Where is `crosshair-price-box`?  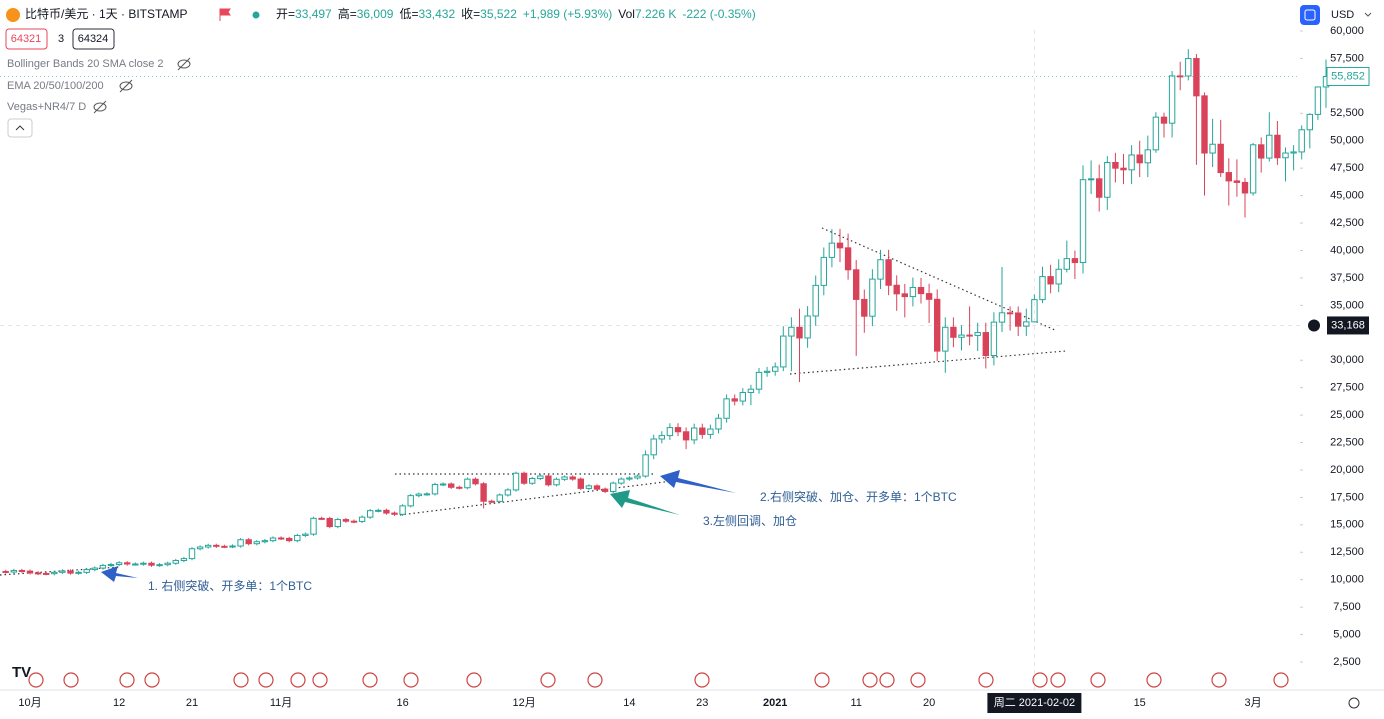
crosshair-price-box is located at coordinates (1348, 325).